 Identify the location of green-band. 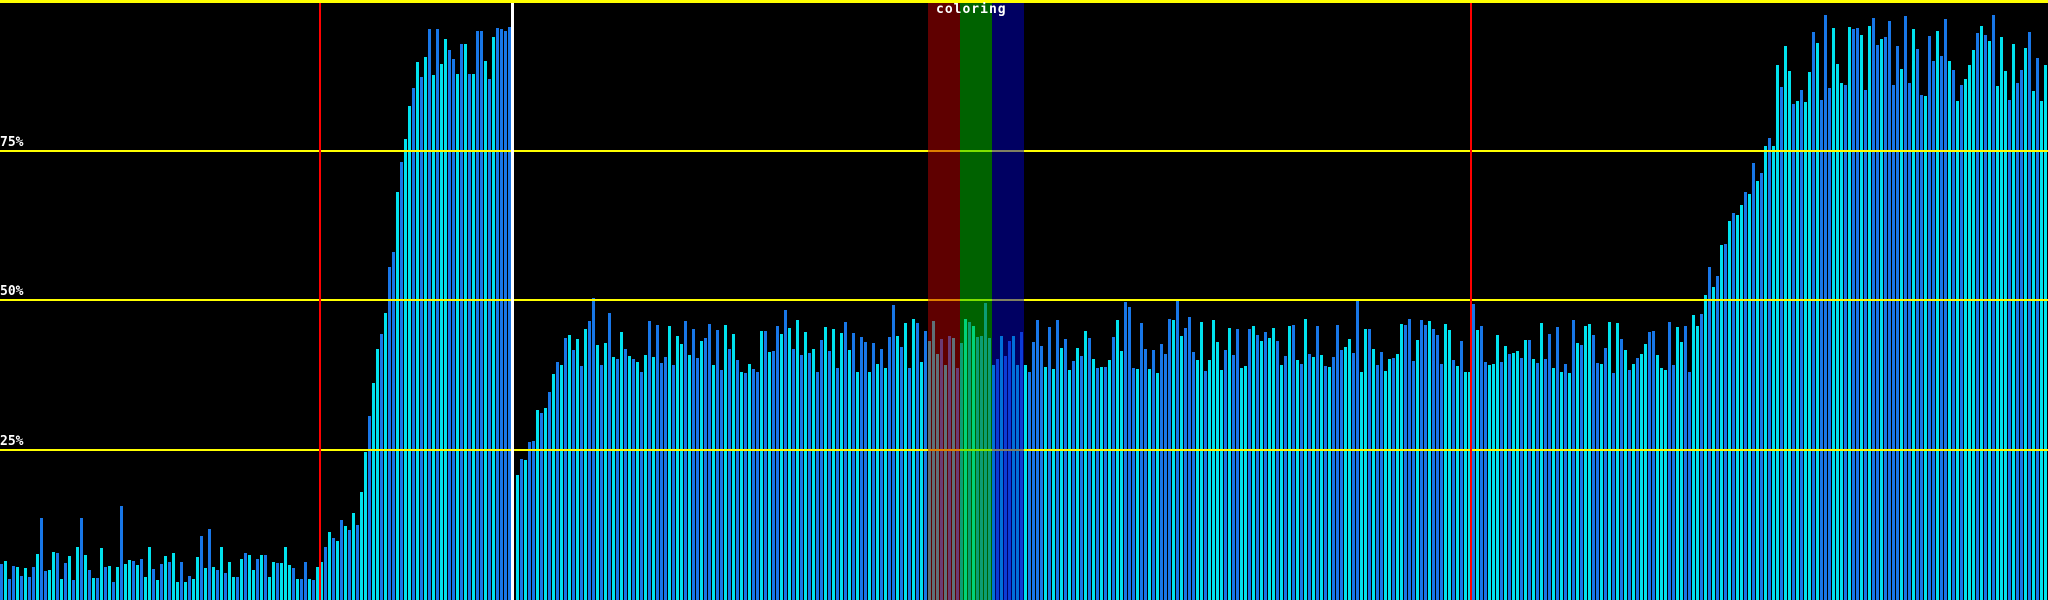
(976, 301).